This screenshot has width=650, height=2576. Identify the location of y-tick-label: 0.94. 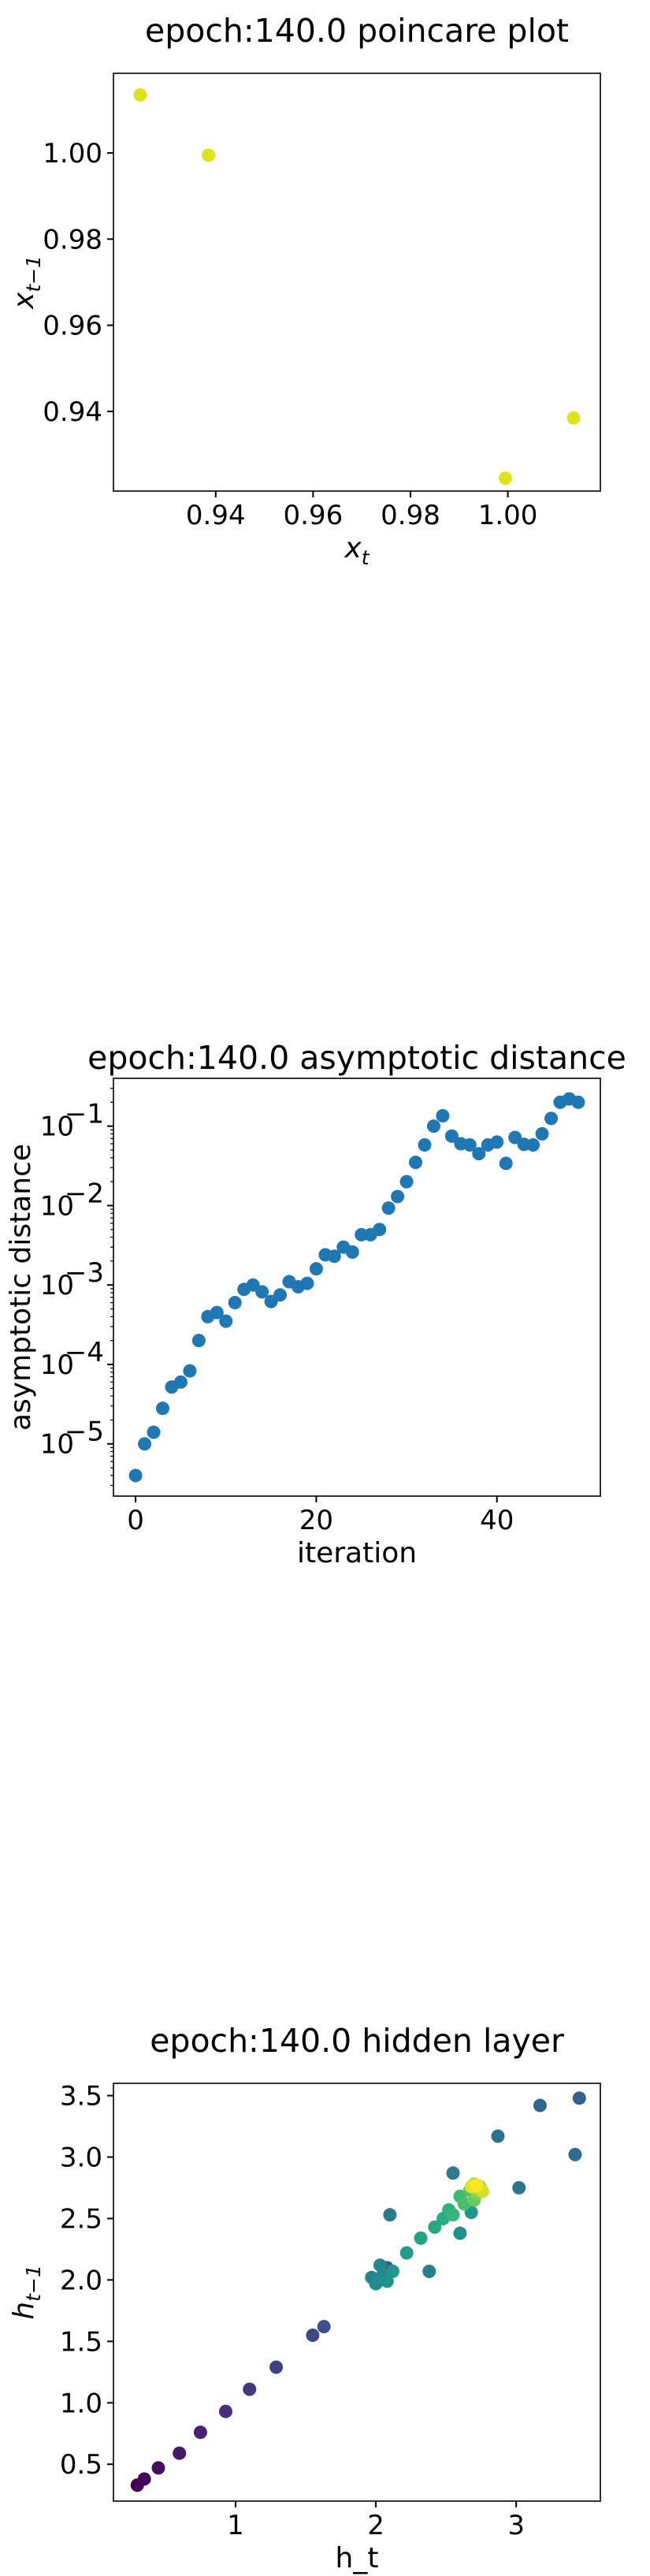
(72, 412).